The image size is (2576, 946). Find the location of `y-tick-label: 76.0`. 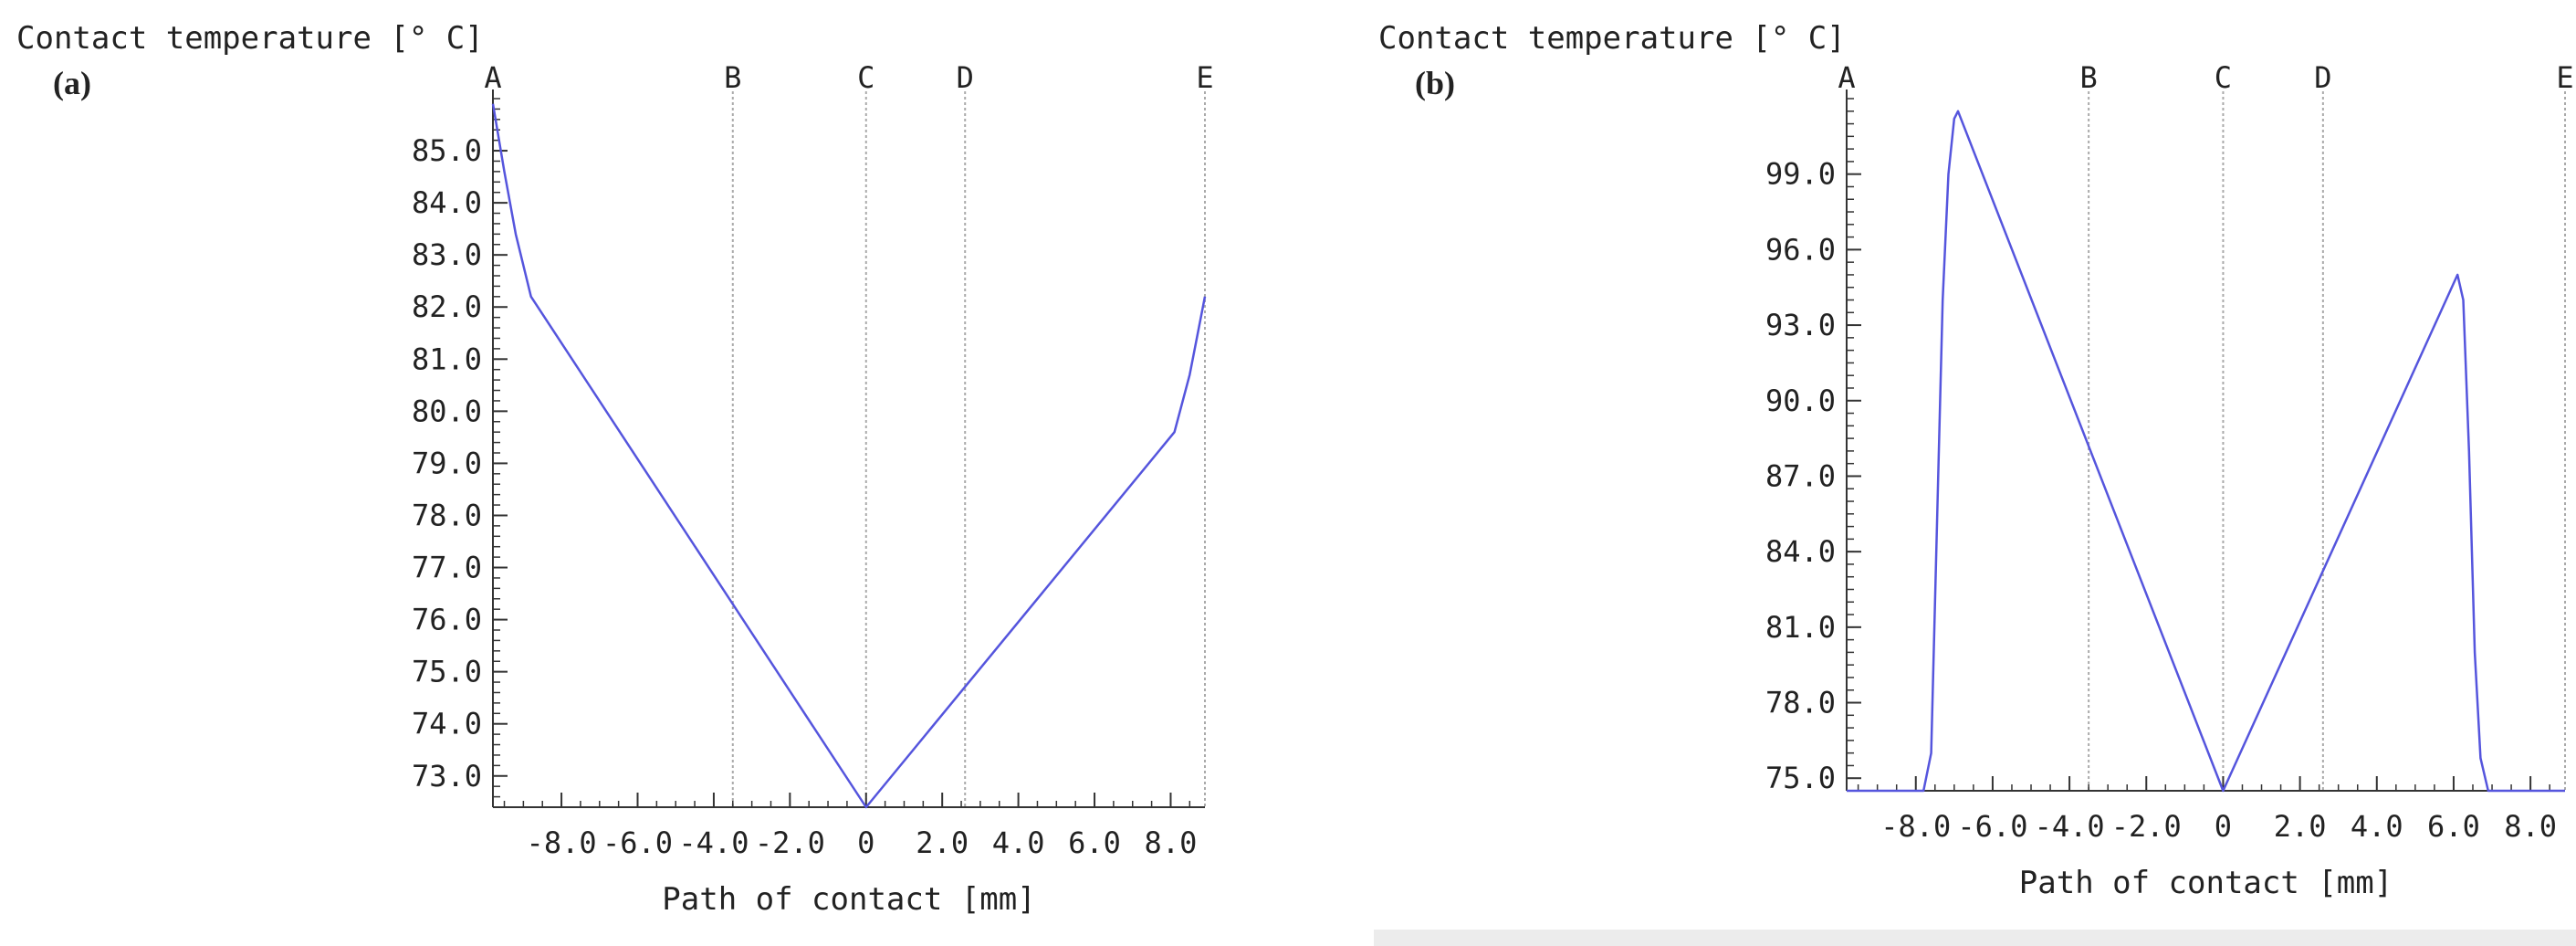

y-tick-label: 76.0 is located at coordinates (447, 620).